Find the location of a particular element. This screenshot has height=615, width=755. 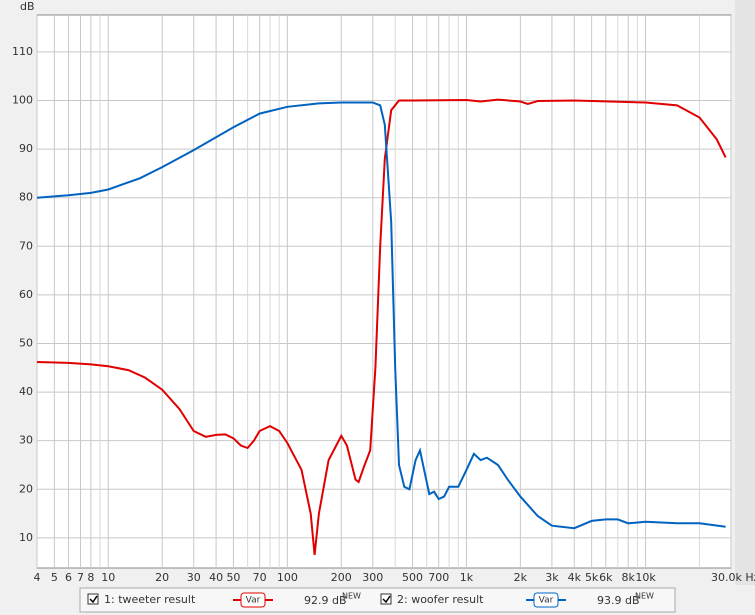

x-tick-label: 200 is located at coordinates (341, 577).